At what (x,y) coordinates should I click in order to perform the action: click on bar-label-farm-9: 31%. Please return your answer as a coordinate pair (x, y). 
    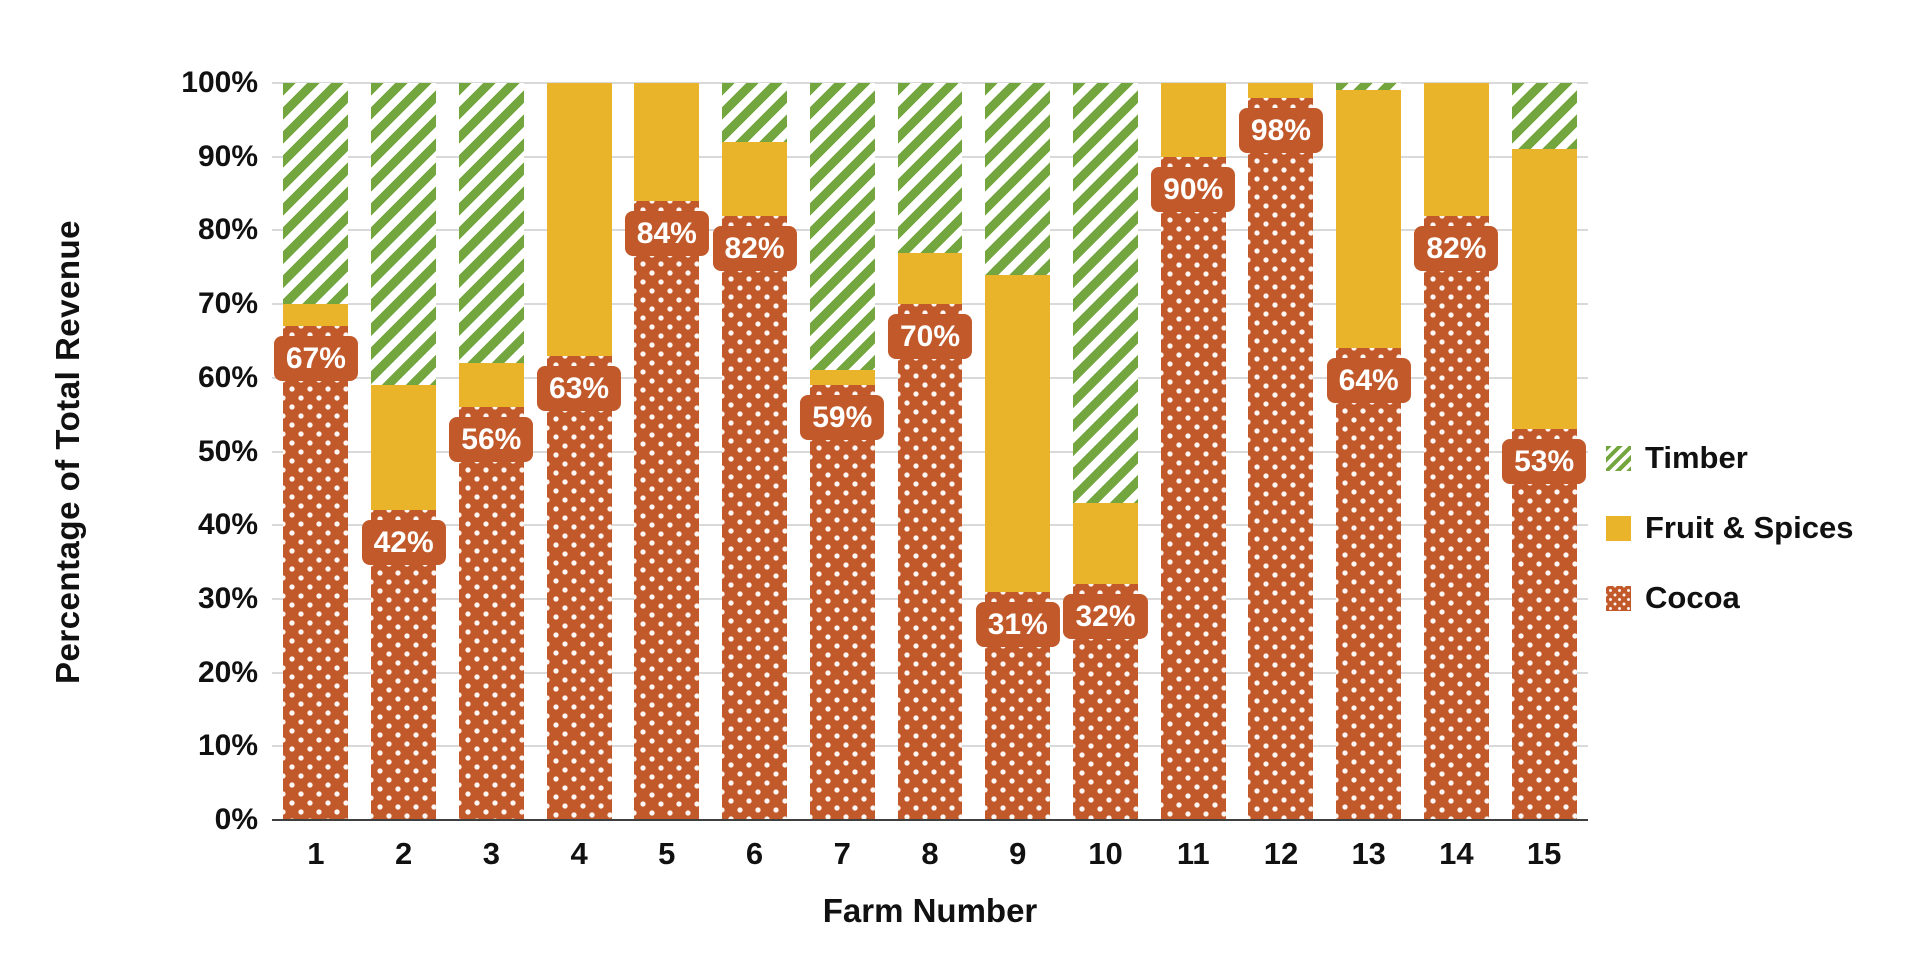
    Looking at the image, I should click on (1017, 624).